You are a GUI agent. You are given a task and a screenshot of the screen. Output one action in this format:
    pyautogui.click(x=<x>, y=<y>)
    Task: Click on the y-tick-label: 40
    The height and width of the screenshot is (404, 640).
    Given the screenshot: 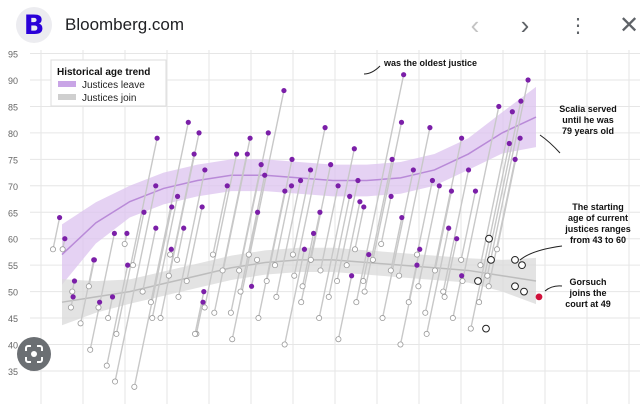 What is the action you would take?
    pyautogui.click(x=13, y=346)
    